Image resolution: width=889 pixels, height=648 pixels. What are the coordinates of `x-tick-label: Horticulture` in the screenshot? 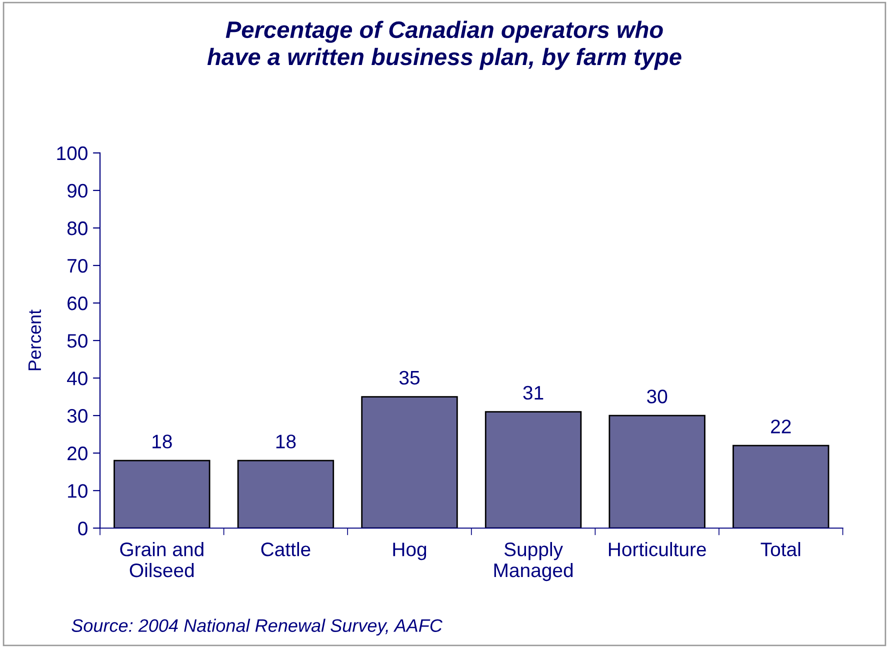 It's located at (657, 549).